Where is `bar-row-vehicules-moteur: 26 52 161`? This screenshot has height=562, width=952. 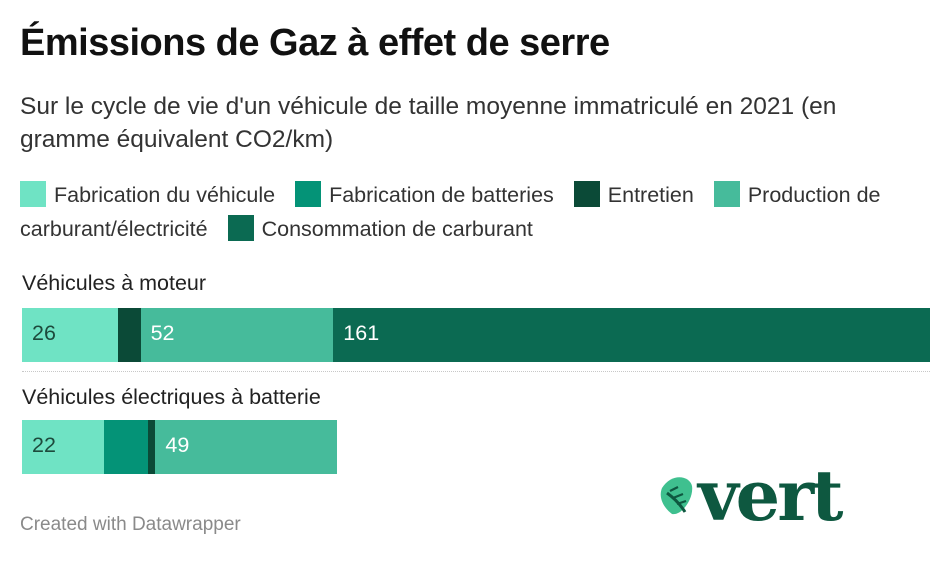
bar-row-vehicules-moteur: 26 52 161 is located at coordinates (476, 335).